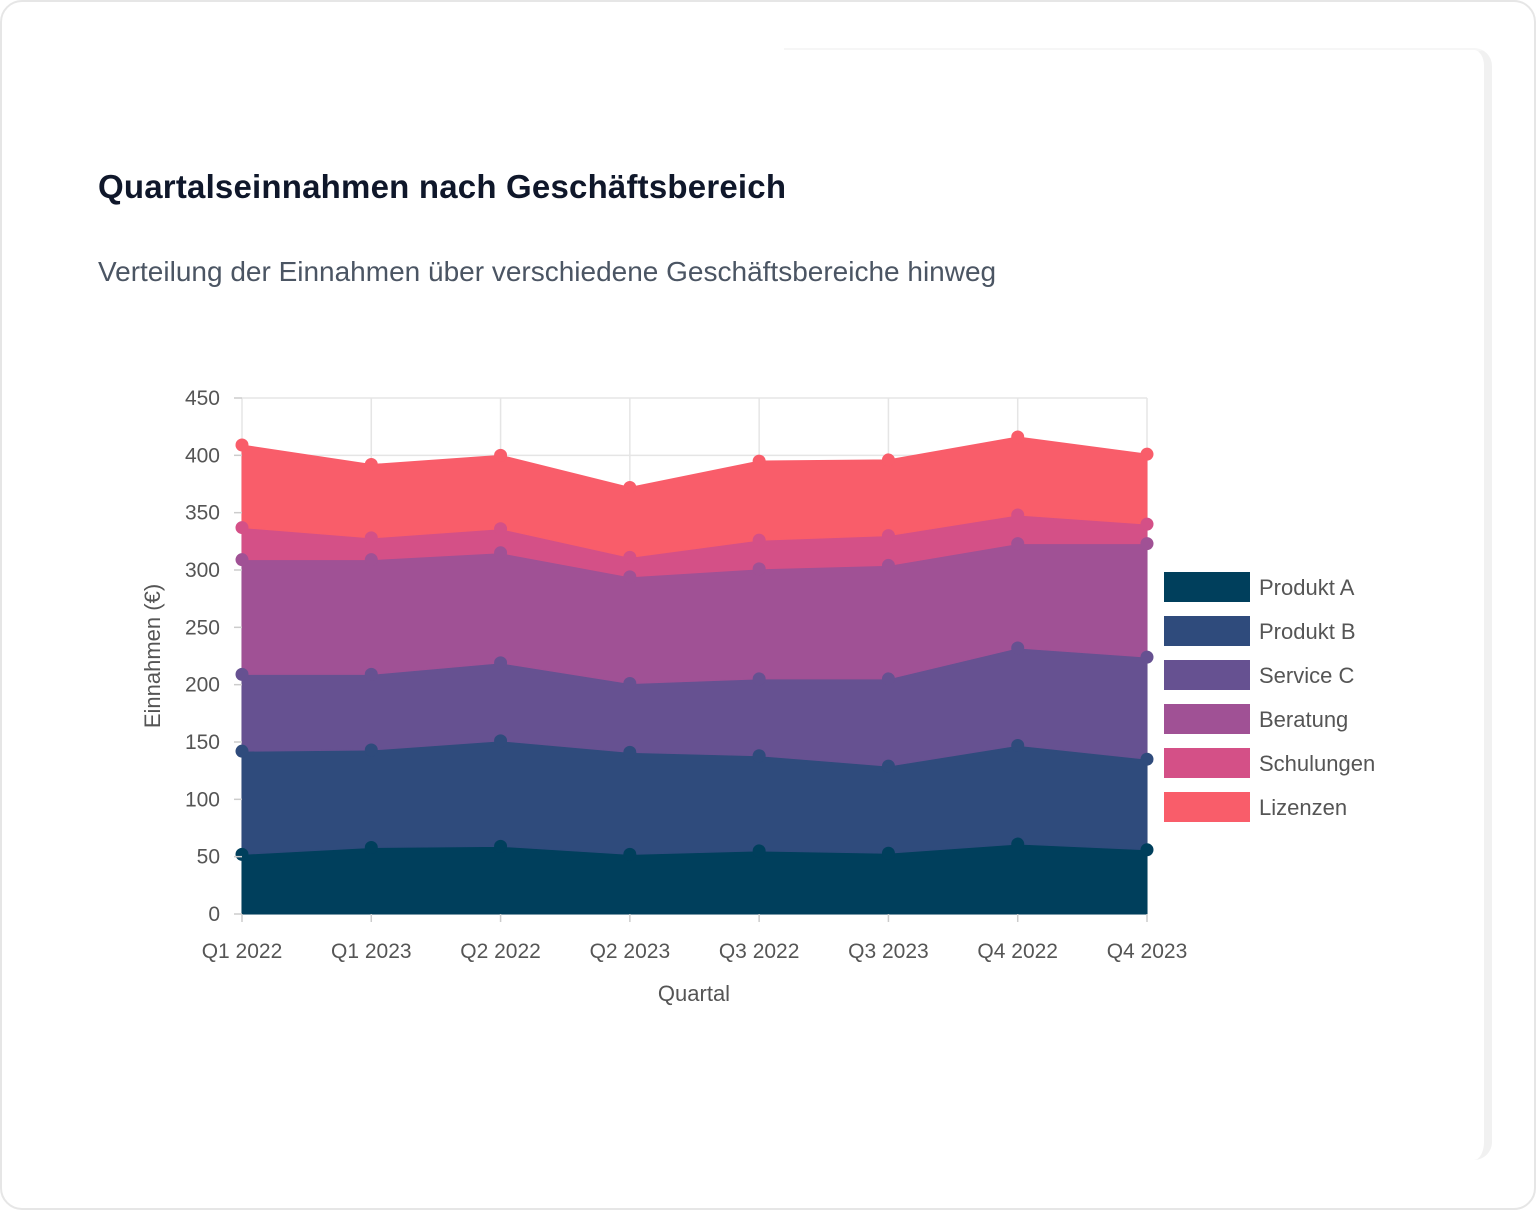 The width and height of the screenshot is (1536, 1210). What do you see at coordinates (242, 951) in the screenshot?
I see `x-tick-label: Q1 2022` at bounding box center [242, 951].